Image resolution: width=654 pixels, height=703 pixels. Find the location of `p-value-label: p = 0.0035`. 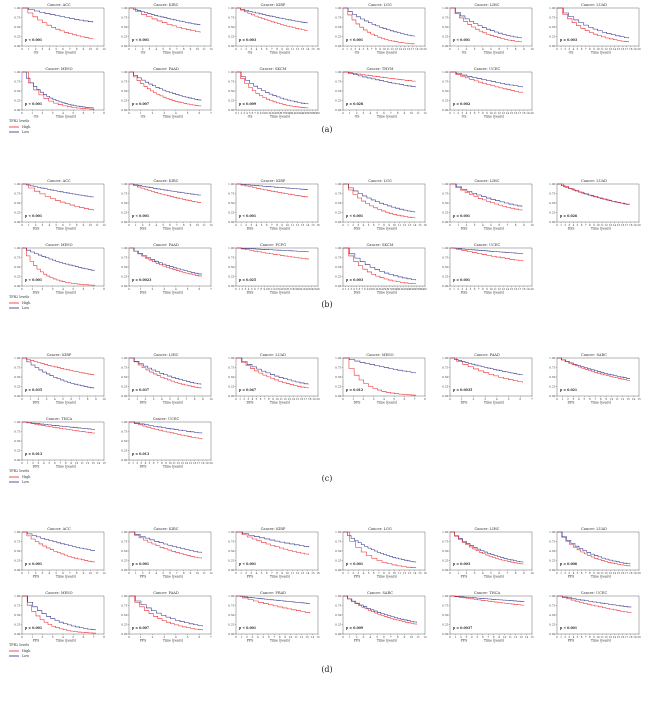

p-value-label: p = 0.0035 is located at coordinates (462, 390).